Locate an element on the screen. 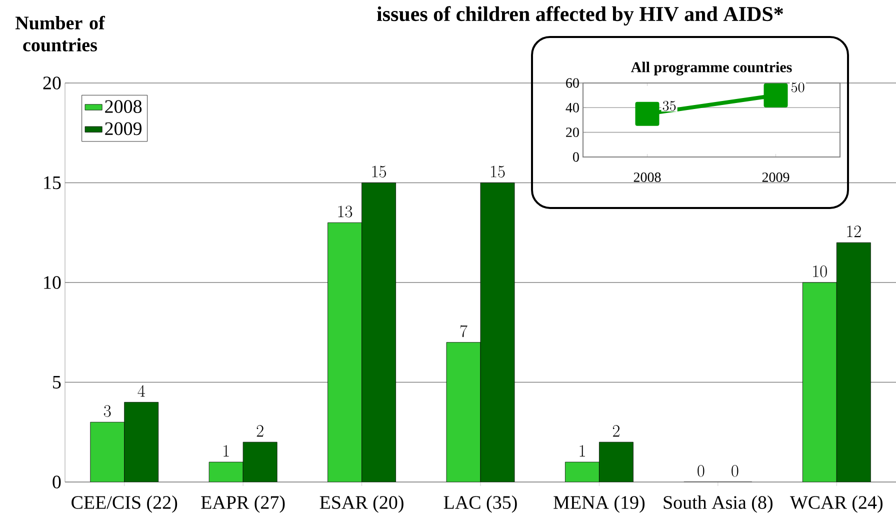 The width and height of the screenshot is (896, 527). data-label: 4 is located at coordinates (141, 391).